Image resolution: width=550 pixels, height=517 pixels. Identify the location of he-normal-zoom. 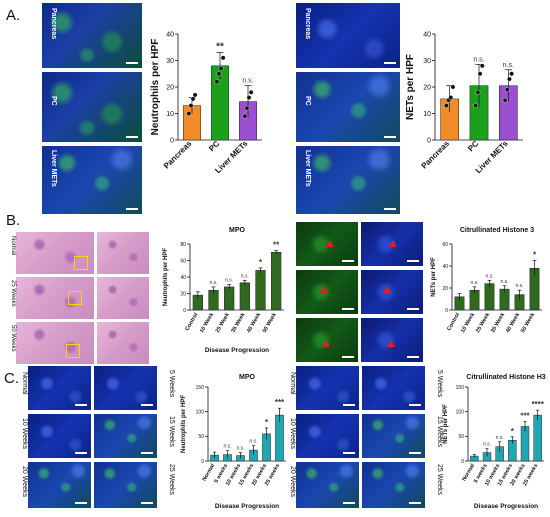
(123, 253).